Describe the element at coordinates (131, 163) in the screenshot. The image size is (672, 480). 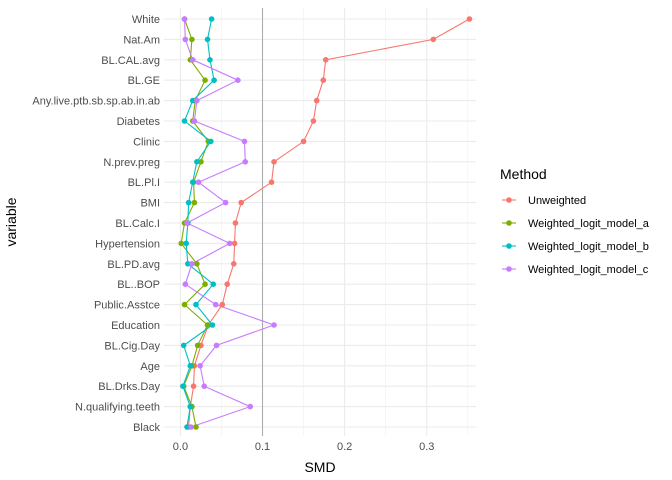
I see `y-tick-label: N.prev.preg` at that location.